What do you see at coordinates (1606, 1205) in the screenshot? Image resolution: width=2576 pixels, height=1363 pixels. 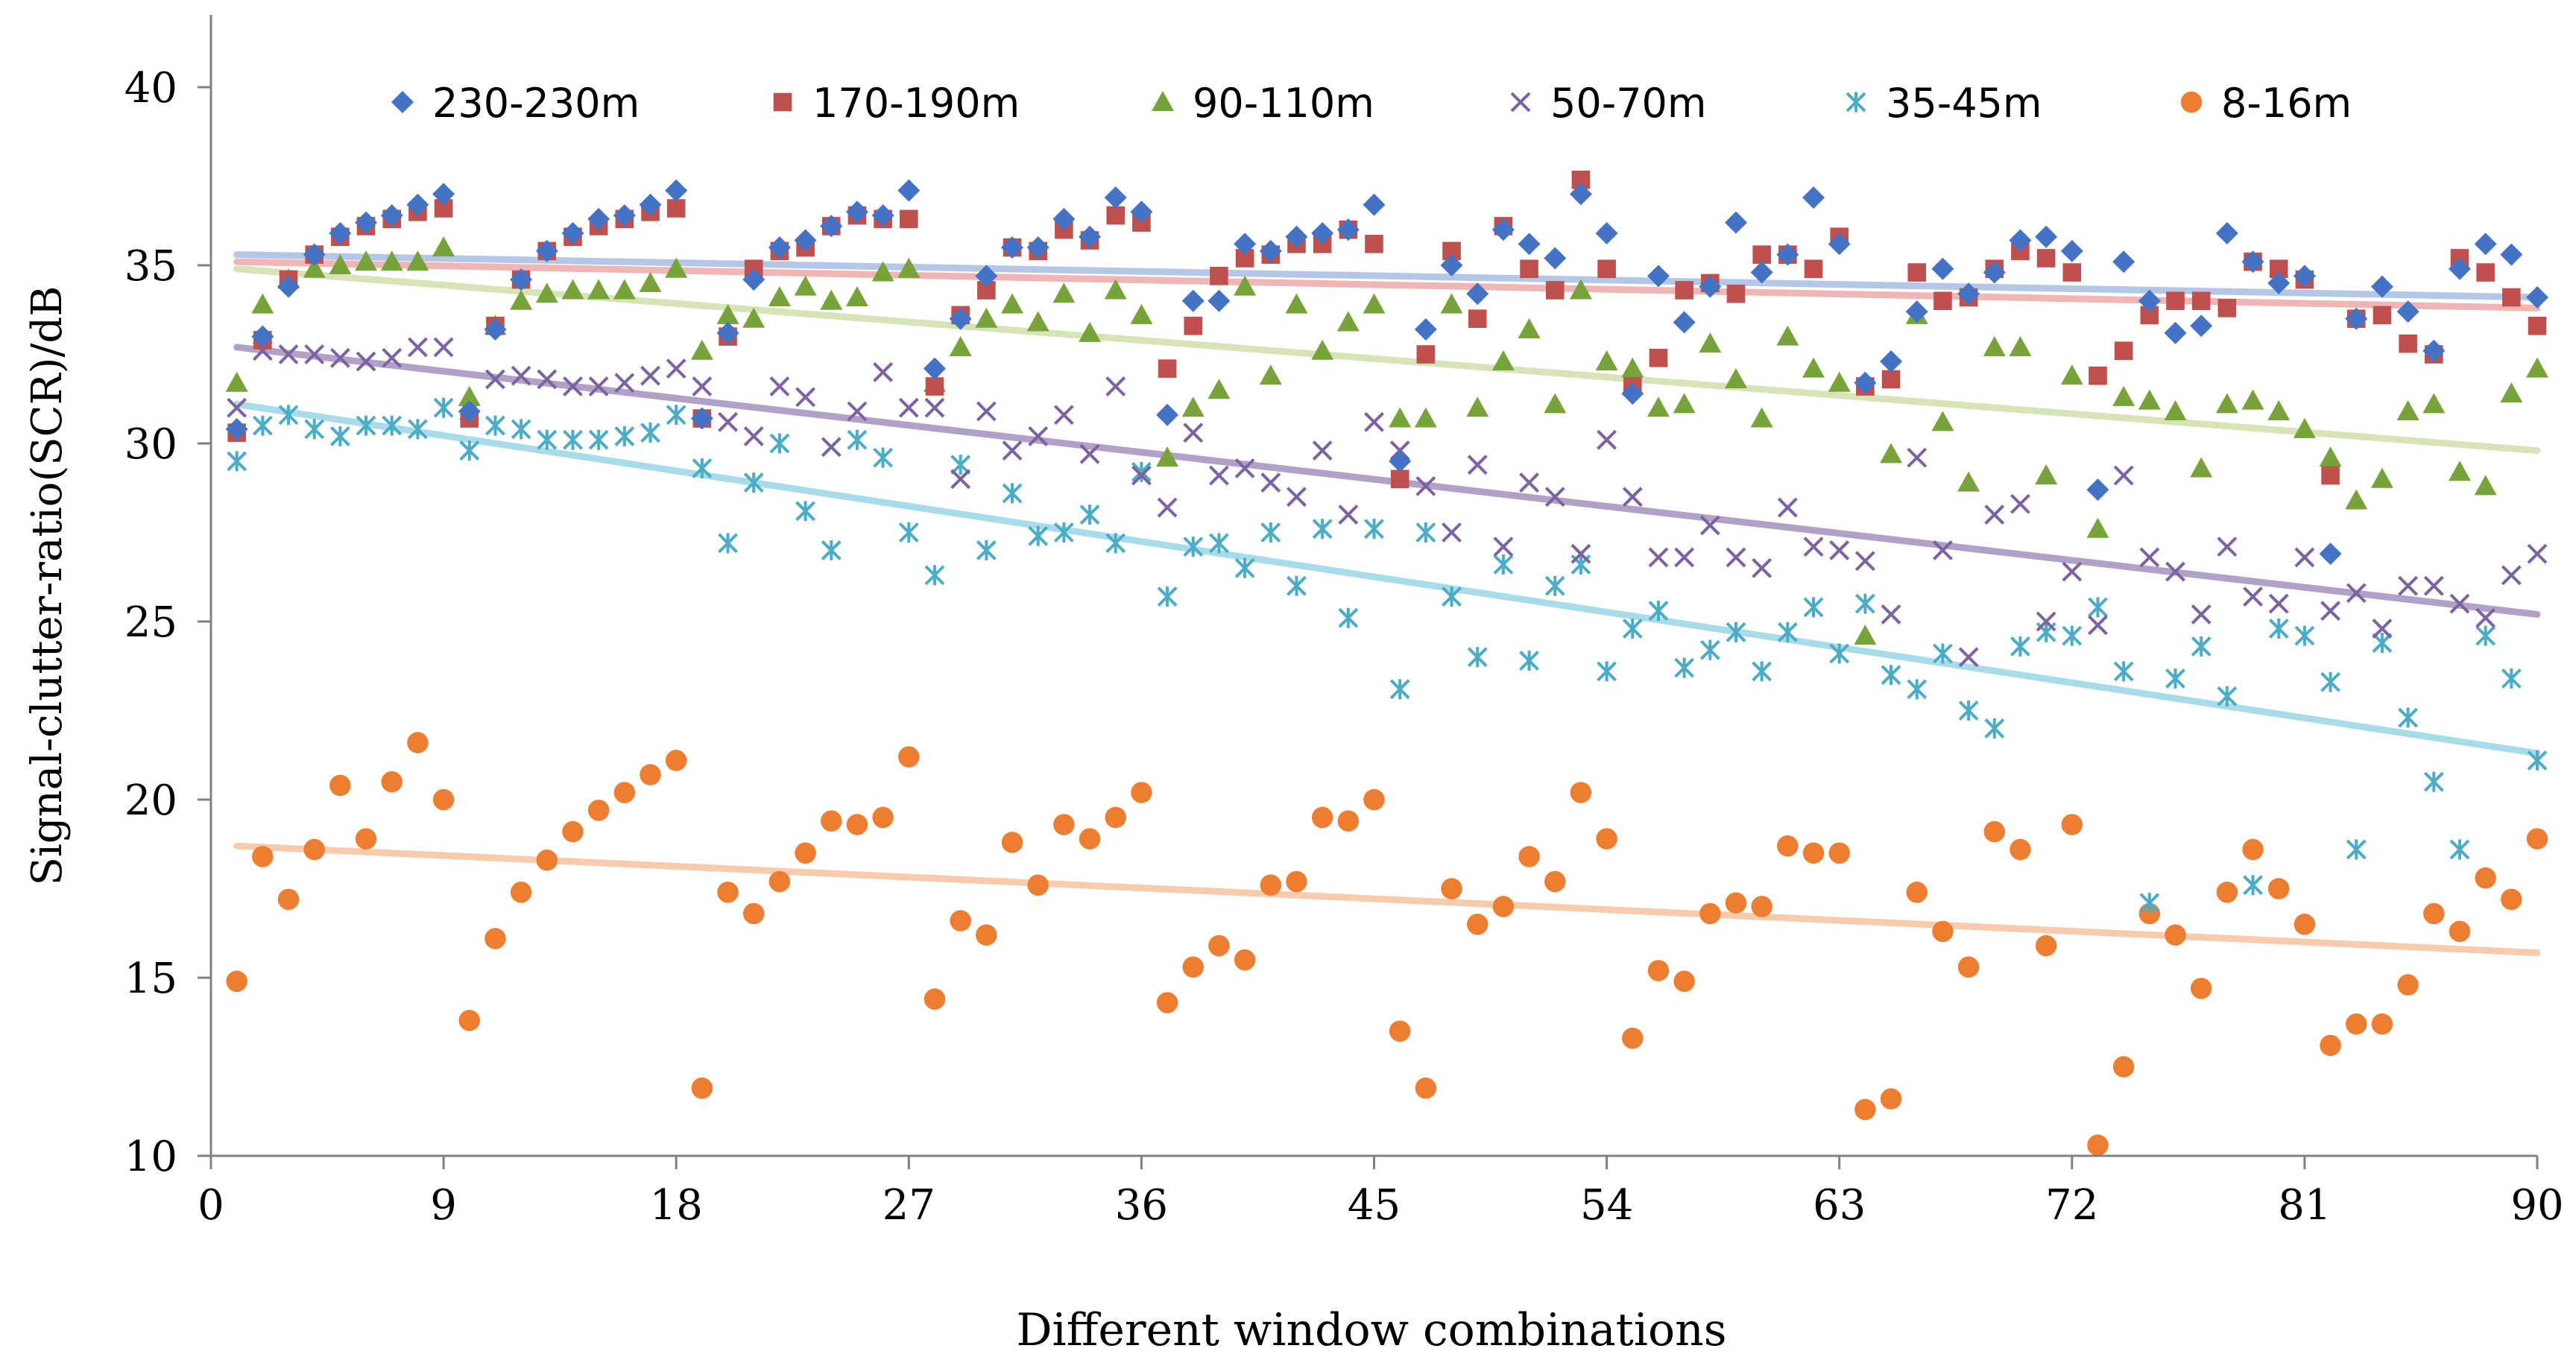 I see `x-tick-label: 54` at bounding box center [1606, 1205].